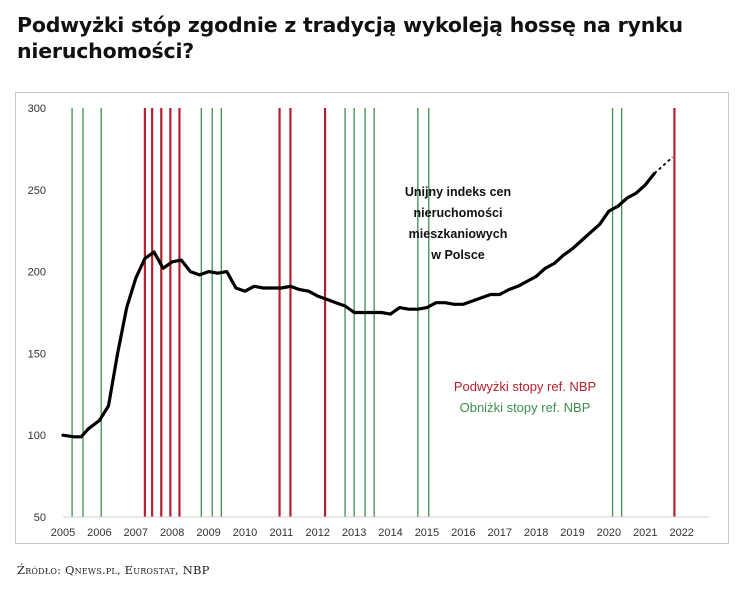  Describe the element at coordinates (572, 533) in the screenshot. I see `x-tick-label: 2019` at that location.